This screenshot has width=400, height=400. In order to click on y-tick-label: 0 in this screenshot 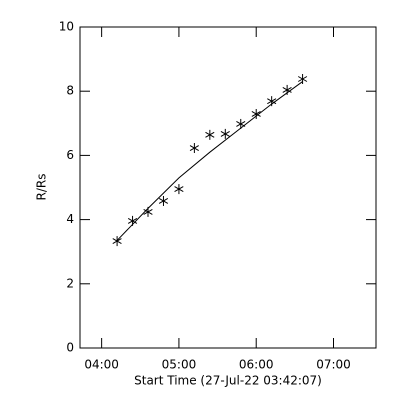, I will do `click(70, 348)`.